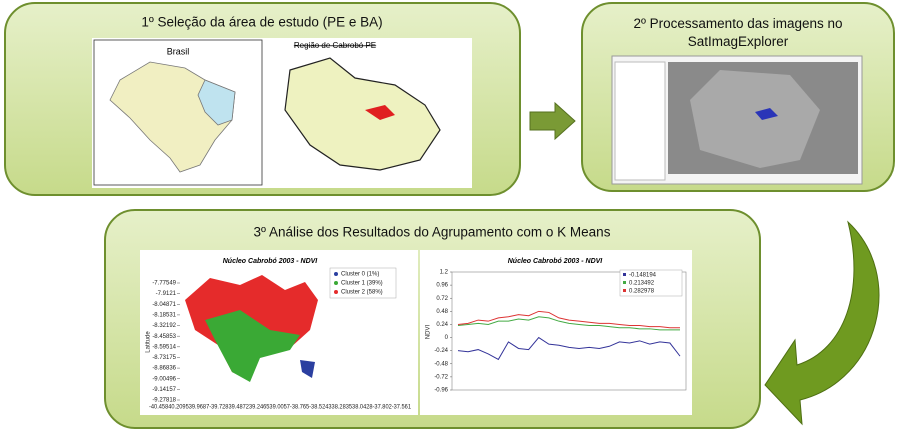  I want to click on map, so click(362, 114).